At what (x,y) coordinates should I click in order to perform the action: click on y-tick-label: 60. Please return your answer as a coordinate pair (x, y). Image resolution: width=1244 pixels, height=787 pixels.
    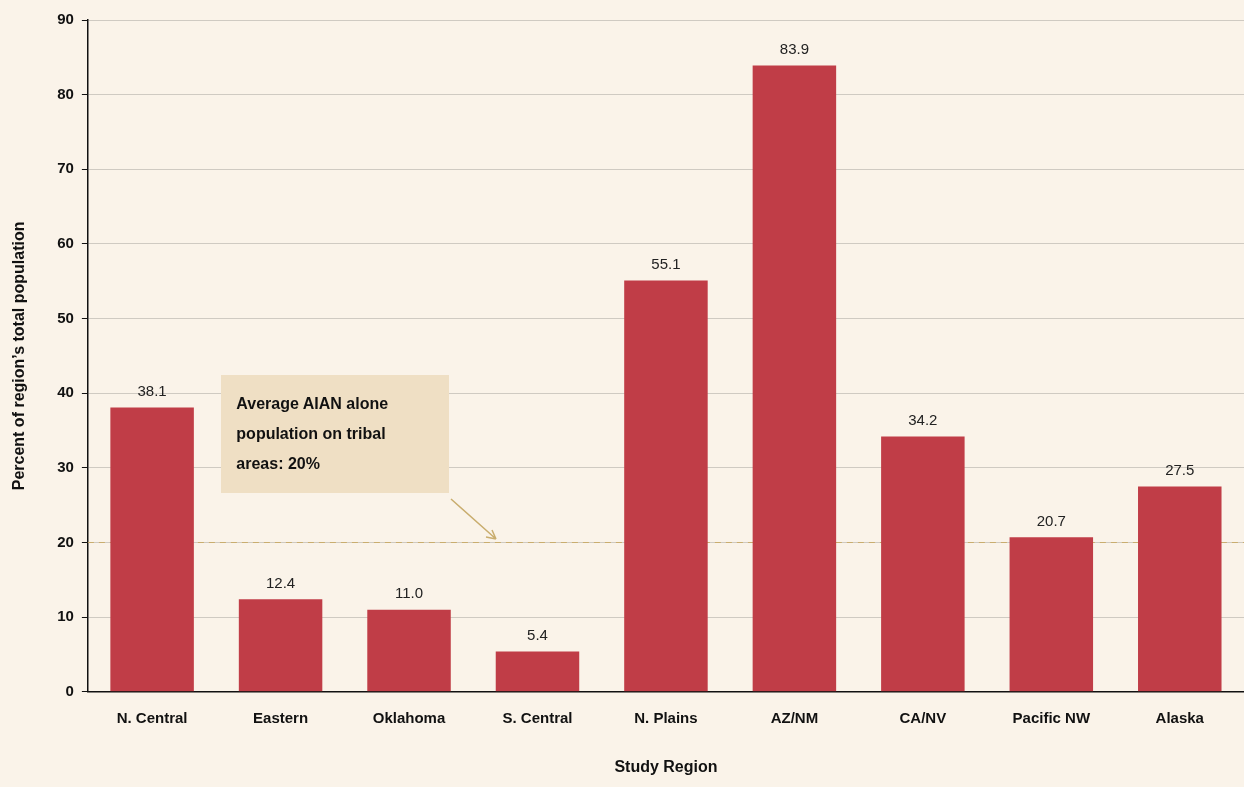
    Looking at the image, I should click on (65, 243).